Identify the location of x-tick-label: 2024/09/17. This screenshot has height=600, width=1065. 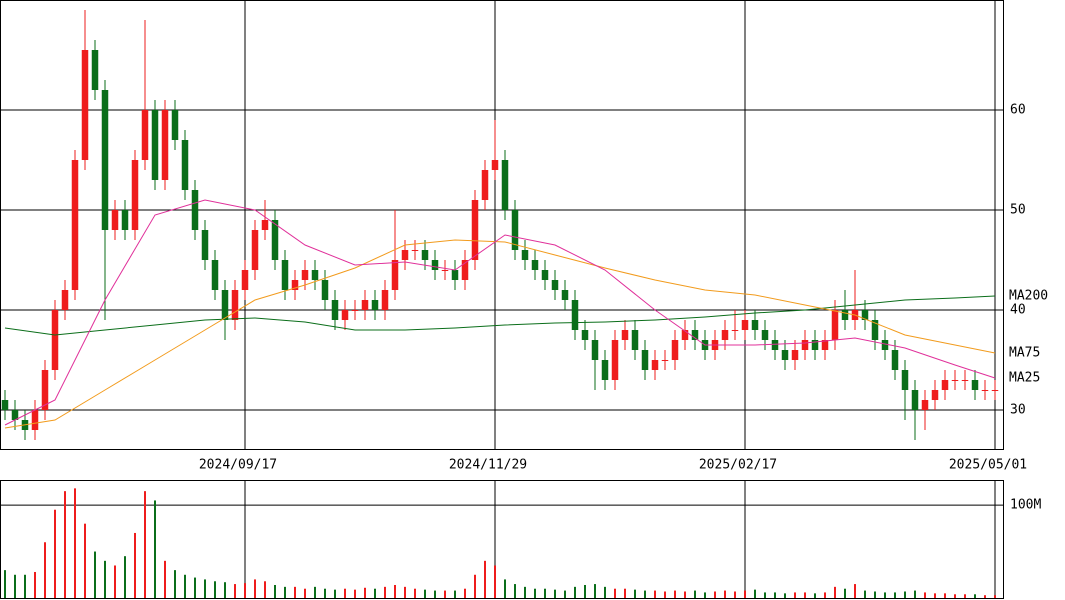
(238, 465).